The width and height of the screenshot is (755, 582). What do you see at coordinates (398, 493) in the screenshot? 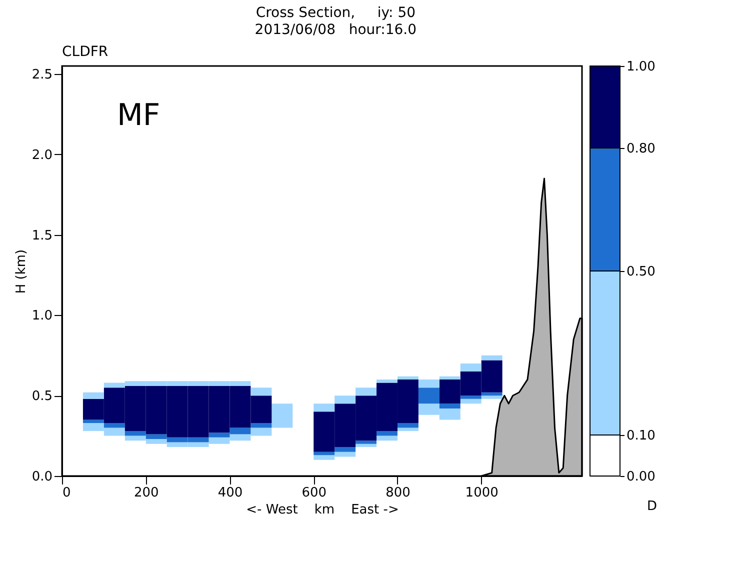
I see `x-tick-label: 800` at bounding box center [398, 493].